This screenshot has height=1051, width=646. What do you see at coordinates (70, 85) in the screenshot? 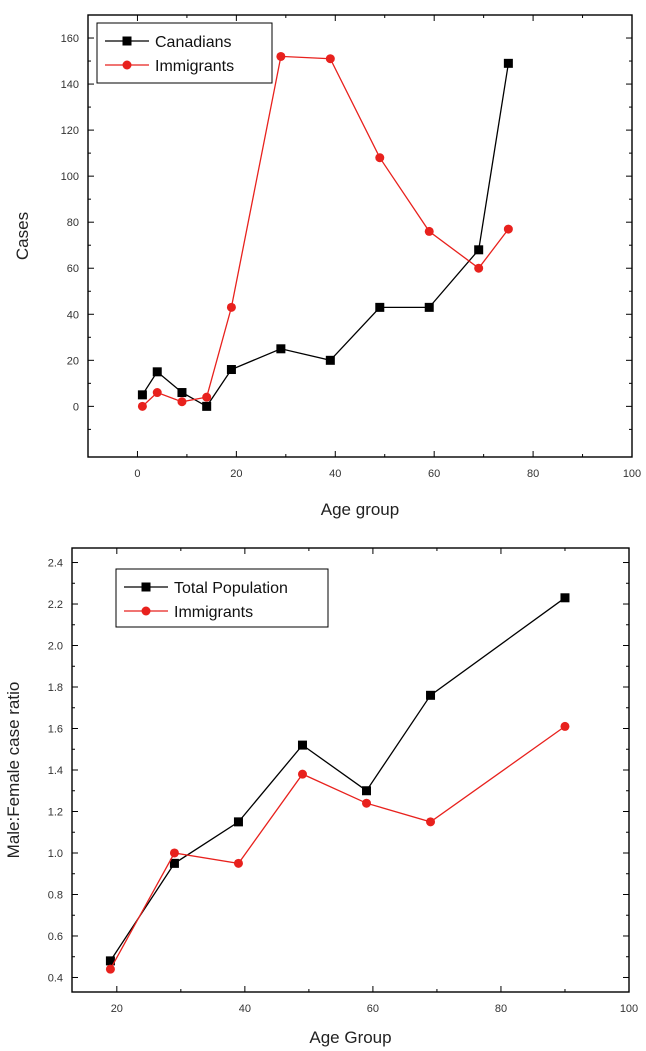
I see `y-tick-label: 140` at bounding box center [70, 85].